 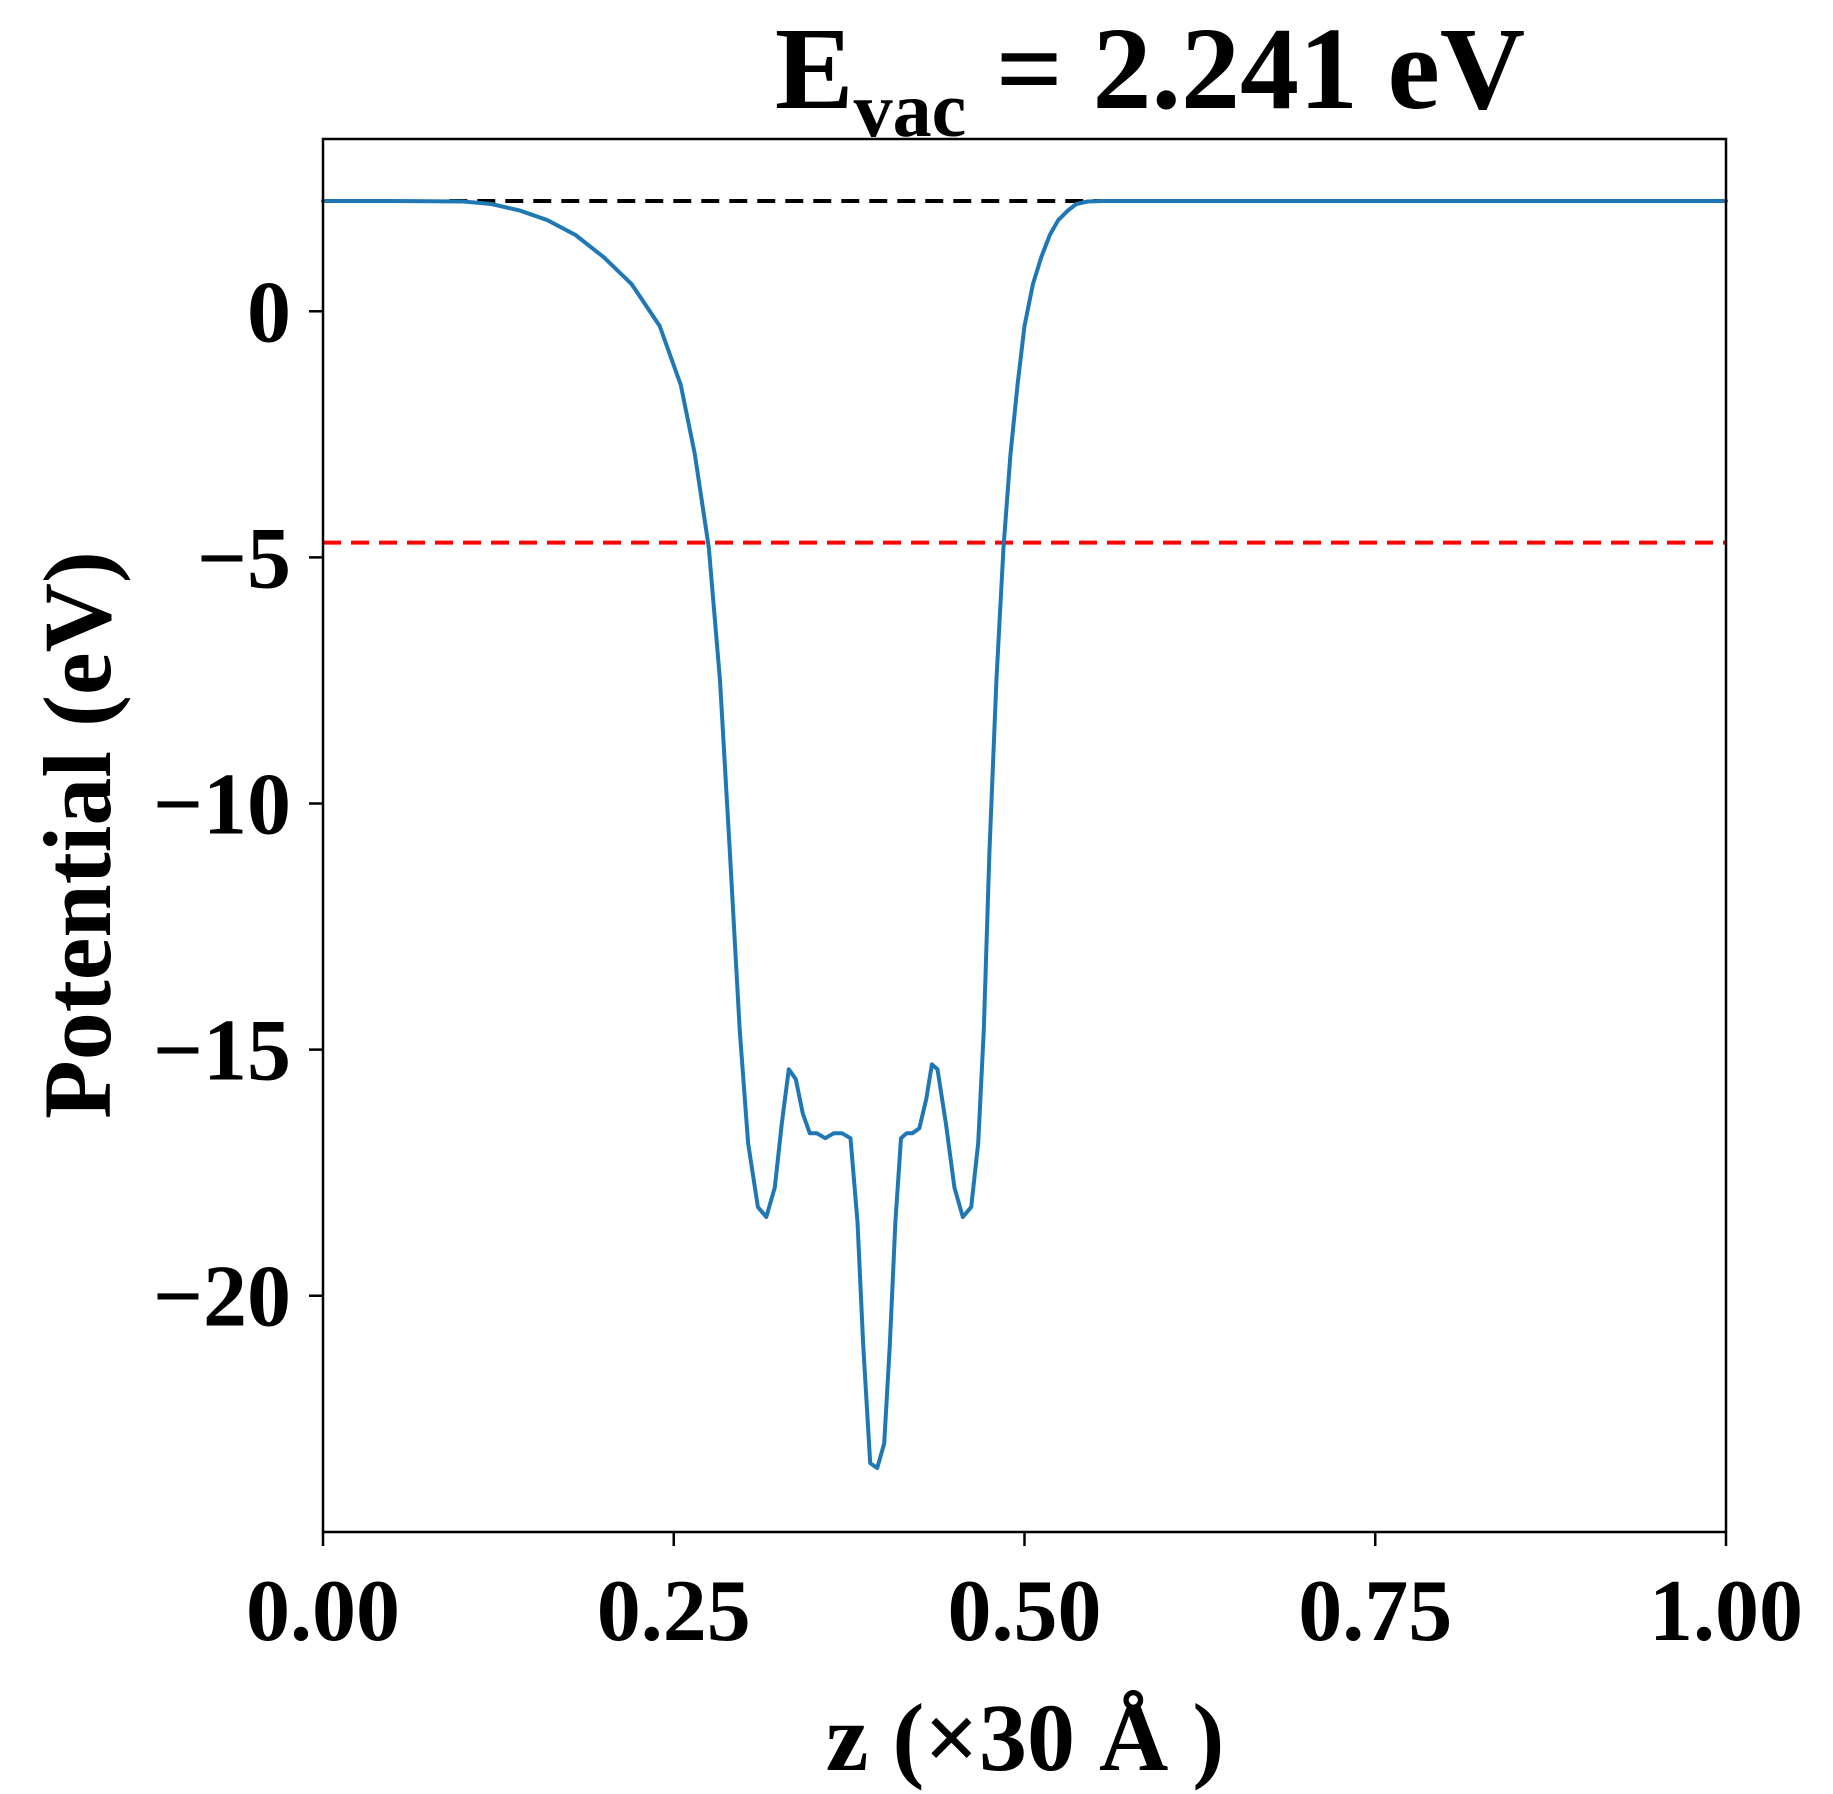 What do you see at coordinates (1726, 1611) in the screenshot?
I see `x-tick-label: 1.00` at bounding box center [1726, 1611].